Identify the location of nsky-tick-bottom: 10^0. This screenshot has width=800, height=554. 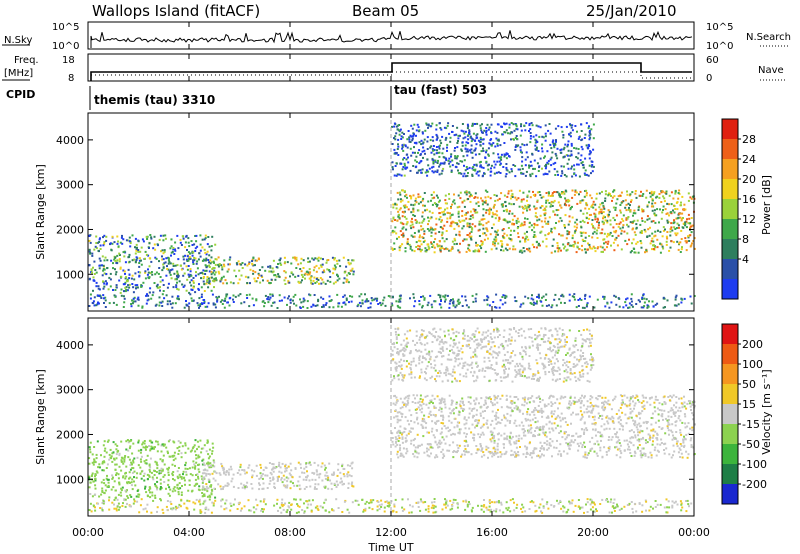
(65, 46).